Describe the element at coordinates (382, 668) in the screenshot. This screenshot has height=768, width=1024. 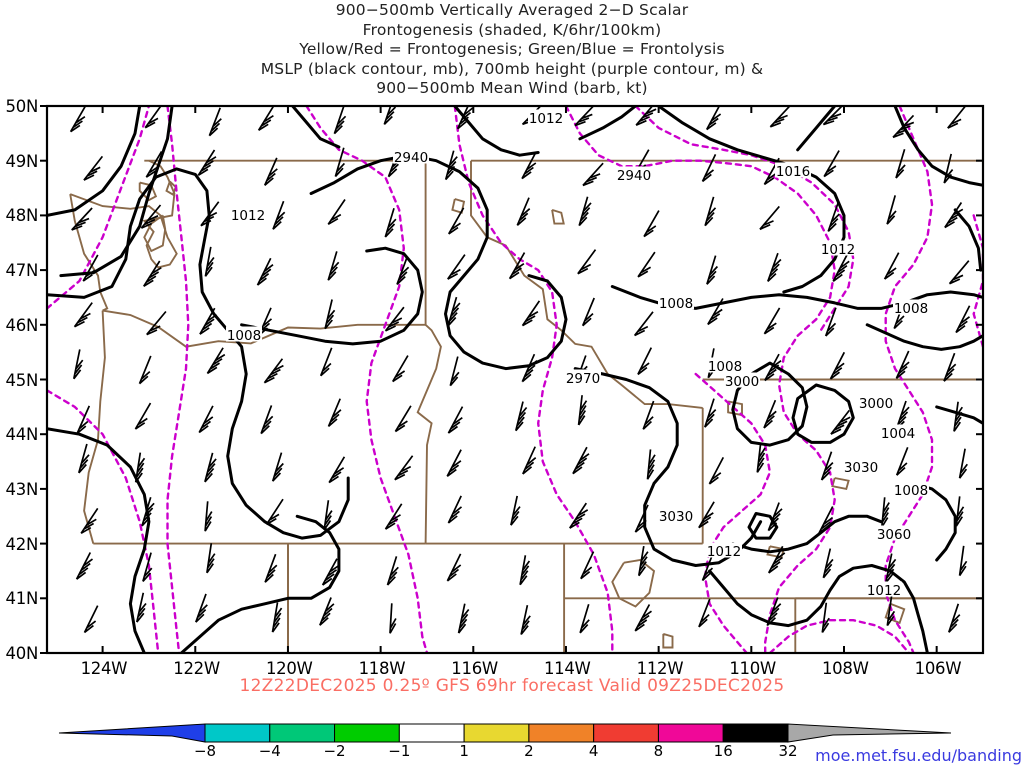
I see `x-tick-118W: 118W` at that location.